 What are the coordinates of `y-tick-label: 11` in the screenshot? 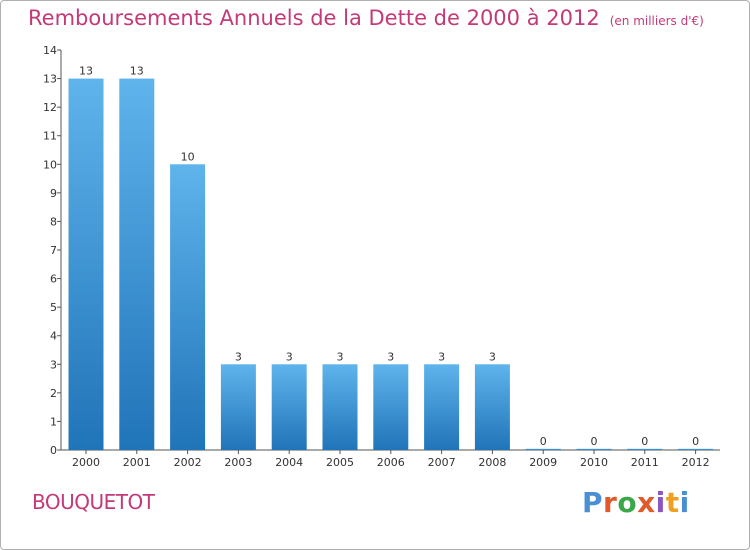 It's located at (50, 136).